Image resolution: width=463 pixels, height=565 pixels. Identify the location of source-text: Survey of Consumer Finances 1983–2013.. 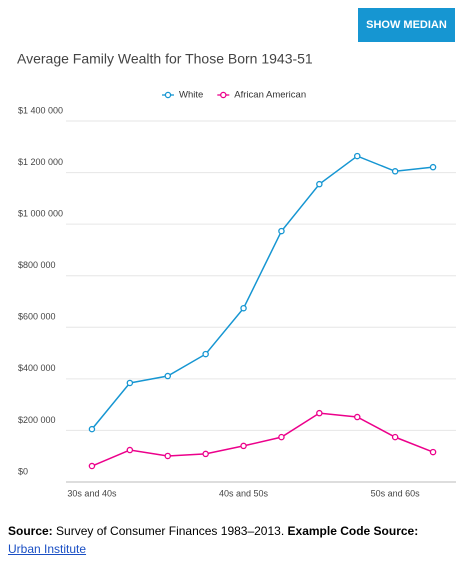
(170, 531).